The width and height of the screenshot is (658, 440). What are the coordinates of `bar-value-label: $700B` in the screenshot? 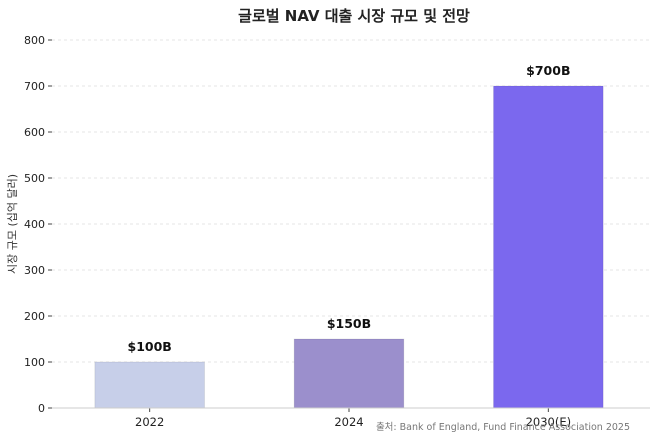 It's located at (548, 70).